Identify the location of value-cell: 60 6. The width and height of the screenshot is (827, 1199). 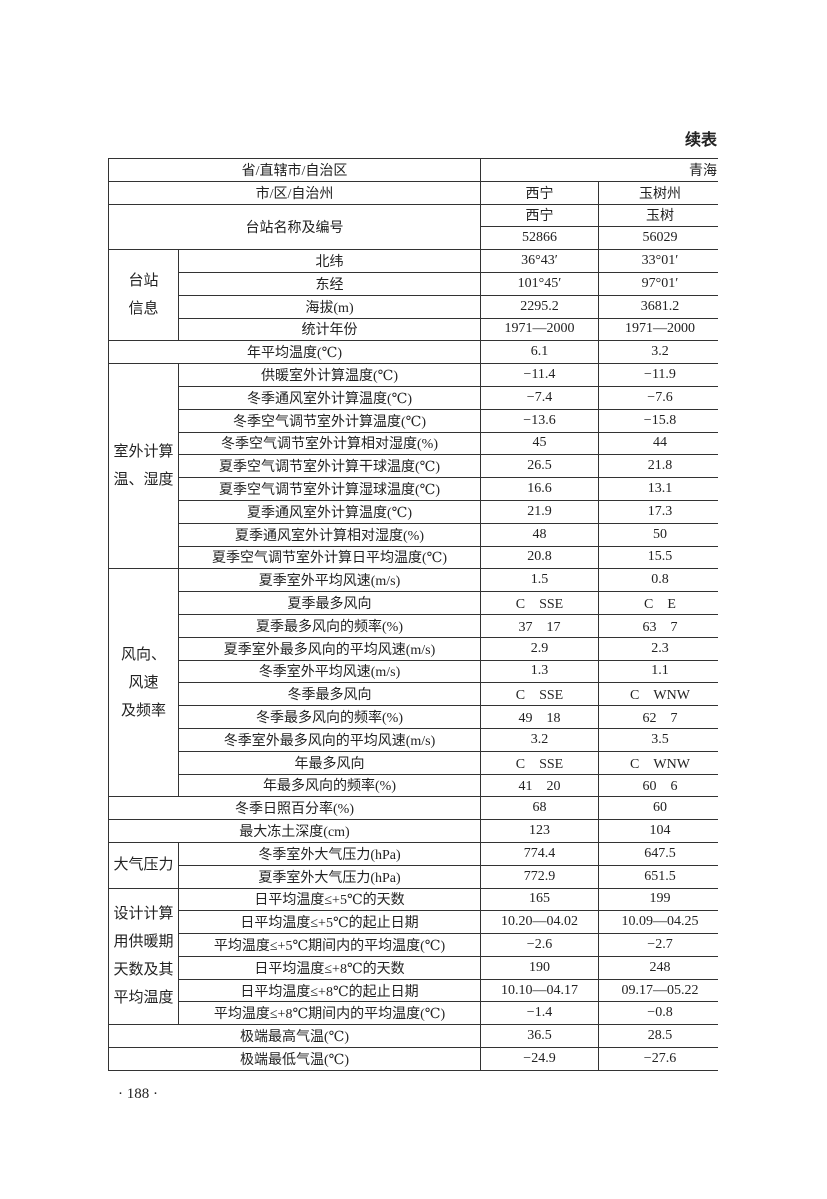
(658, 785).